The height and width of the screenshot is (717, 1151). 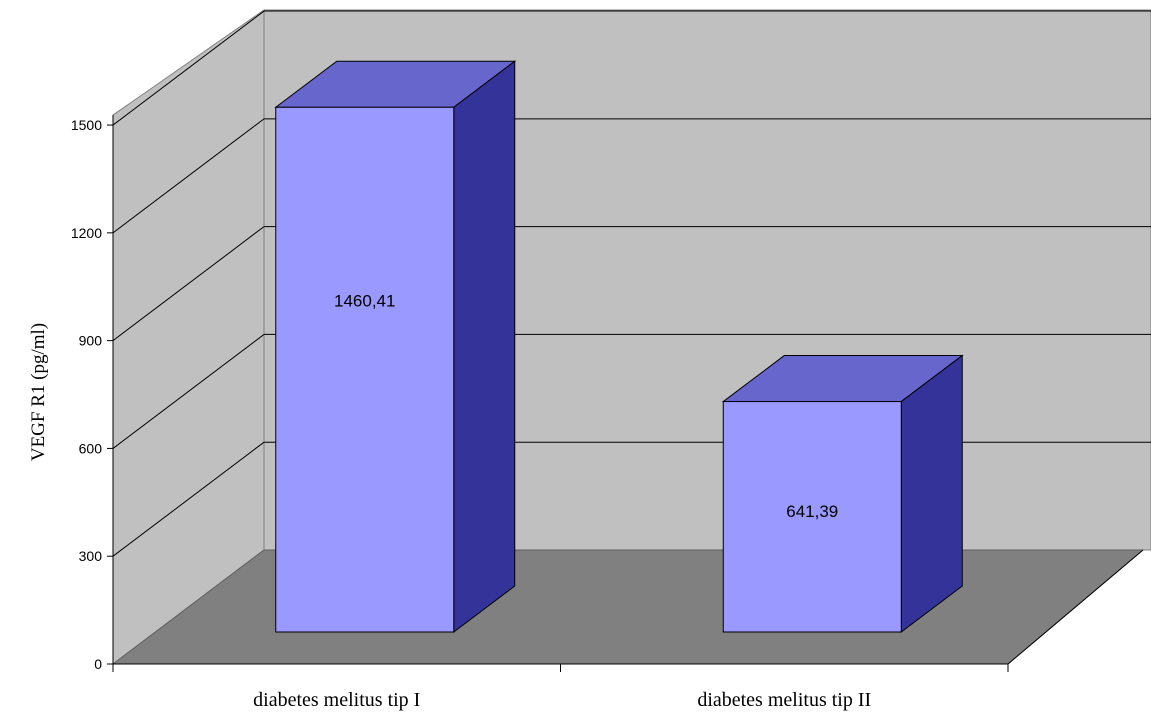 What do you see at coordinates (336, 700) in the screenshot?
I see `x-category-label: diabetes melitus tip I` at bounding box center [336, 700].